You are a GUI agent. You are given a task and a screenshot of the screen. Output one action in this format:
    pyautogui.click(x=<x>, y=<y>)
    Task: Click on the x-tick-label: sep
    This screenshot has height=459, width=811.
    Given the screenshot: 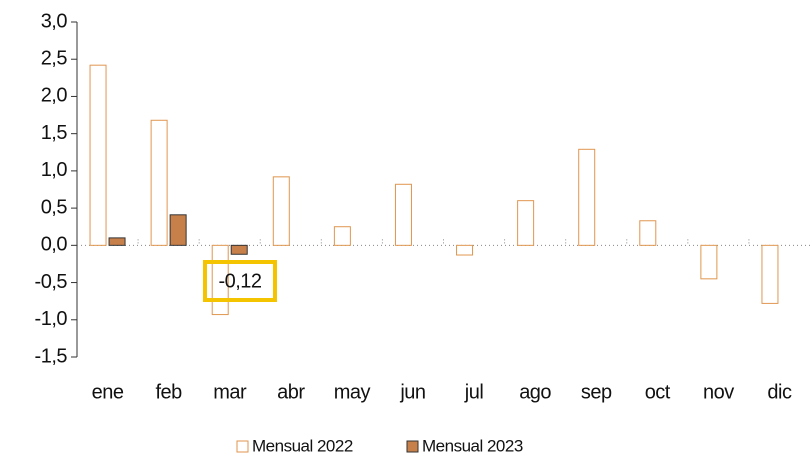 What is the action you would take?
    pyautogui.click(x=596, y=392)
    